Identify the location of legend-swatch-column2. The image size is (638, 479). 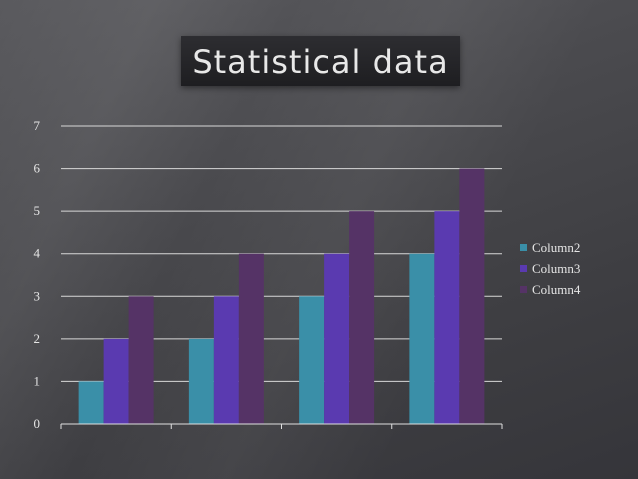
(523, 247).